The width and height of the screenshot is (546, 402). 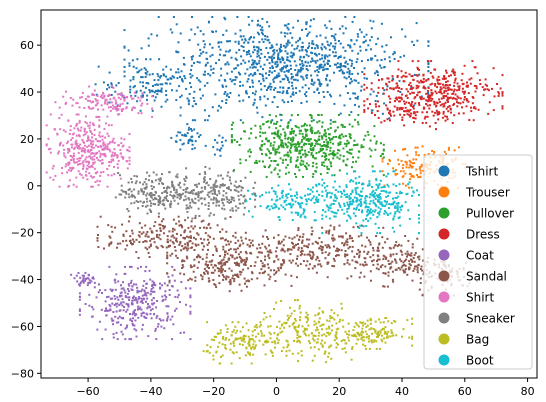 I want to click on point-boot, so click(x=362, y=210).